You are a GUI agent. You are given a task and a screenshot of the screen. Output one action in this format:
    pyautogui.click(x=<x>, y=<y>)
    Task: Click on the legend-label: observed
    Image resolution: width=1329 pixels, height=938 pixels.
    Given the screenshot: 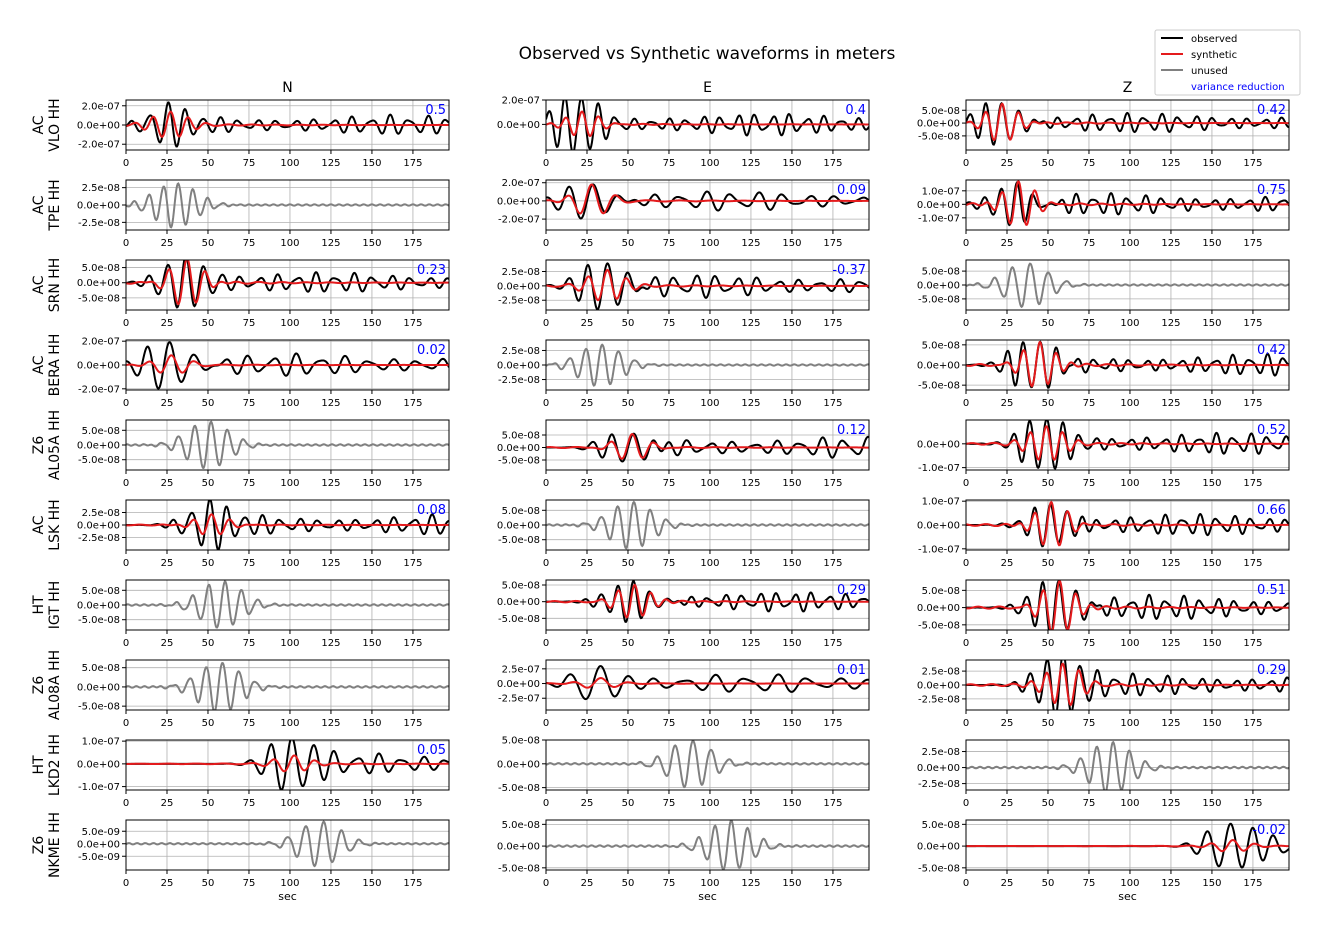 What is the action you would take?
    pyautogui.click(x=1214, y=39)
    